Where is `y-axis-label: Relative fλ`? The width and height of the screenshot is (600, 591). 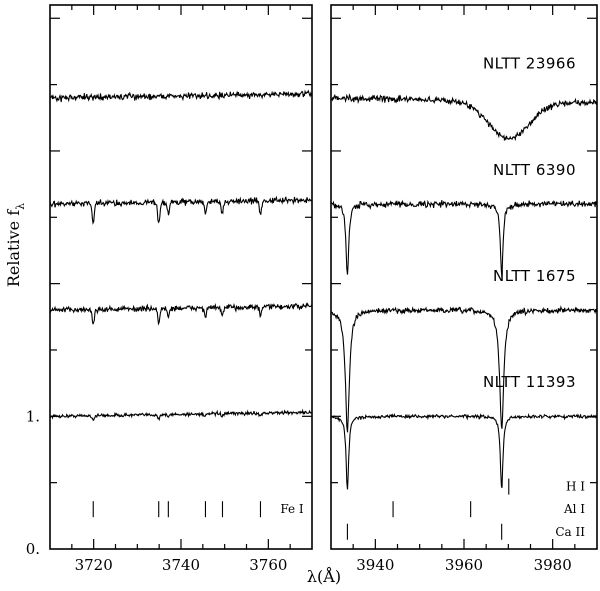 y-axis-label: Relative fλ is located at coordinates (15, 245).